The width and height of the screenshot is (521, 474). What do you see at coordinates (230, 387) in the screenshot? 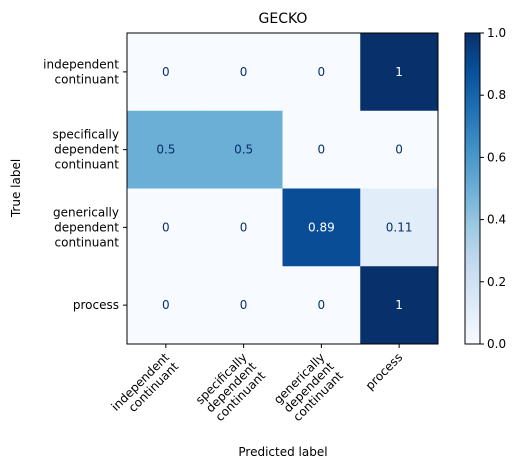
I see `x-tick-label: specificallydependentcontinuant` at bounding box center [230, 387].